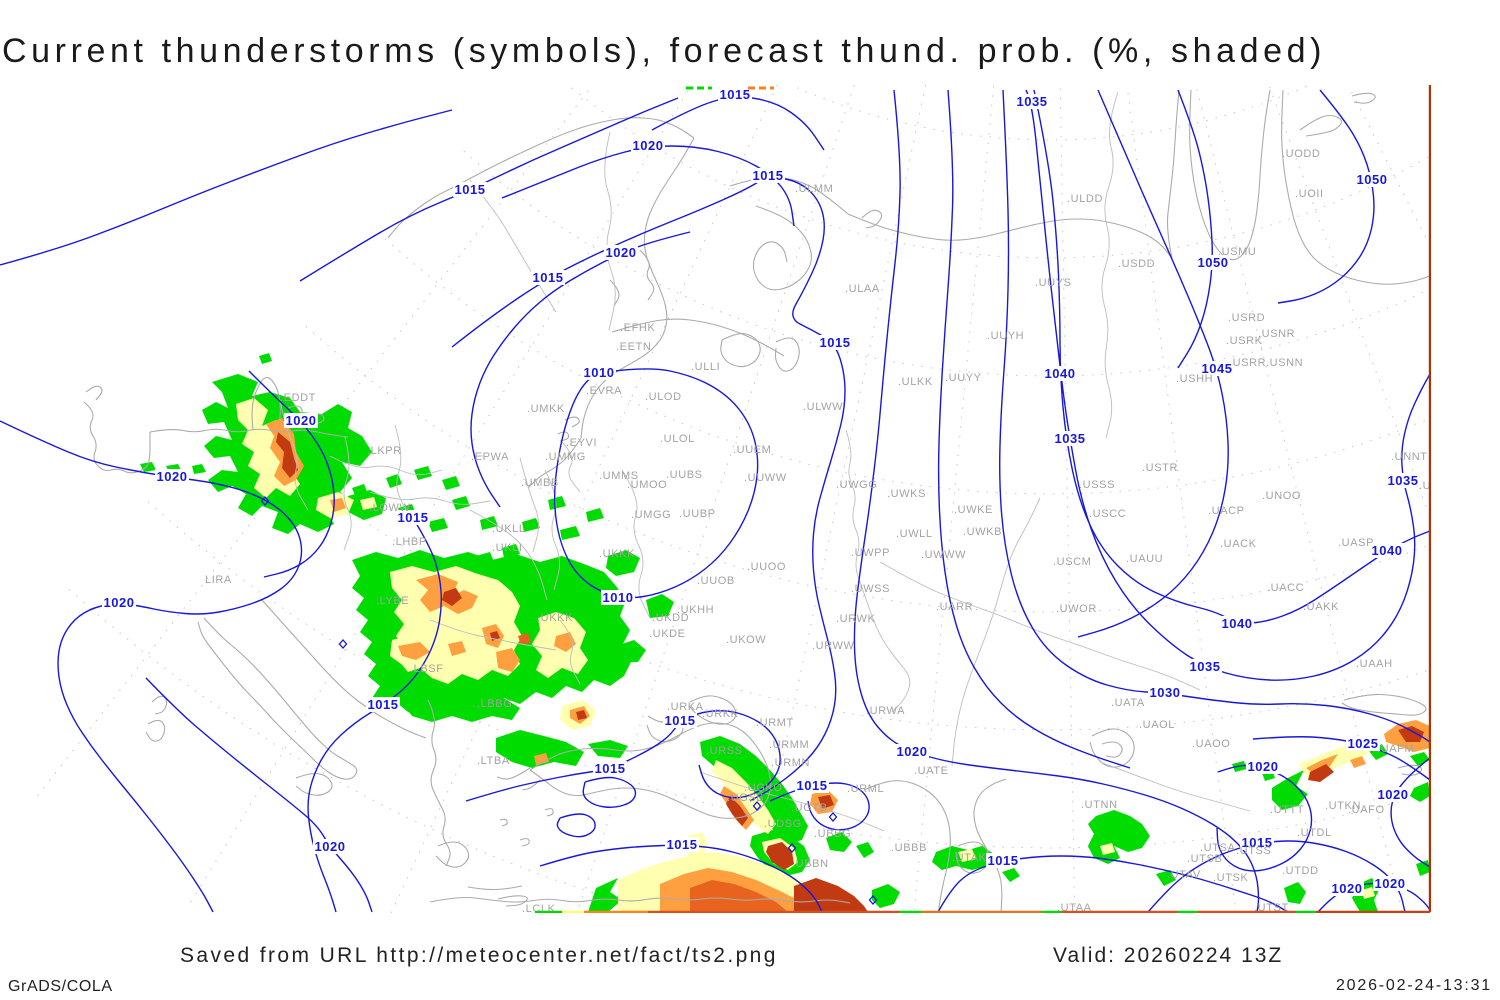  Describe the element at coordinates (677, 439) in the screenshot. I see `station-label: .ULOL` at that location.